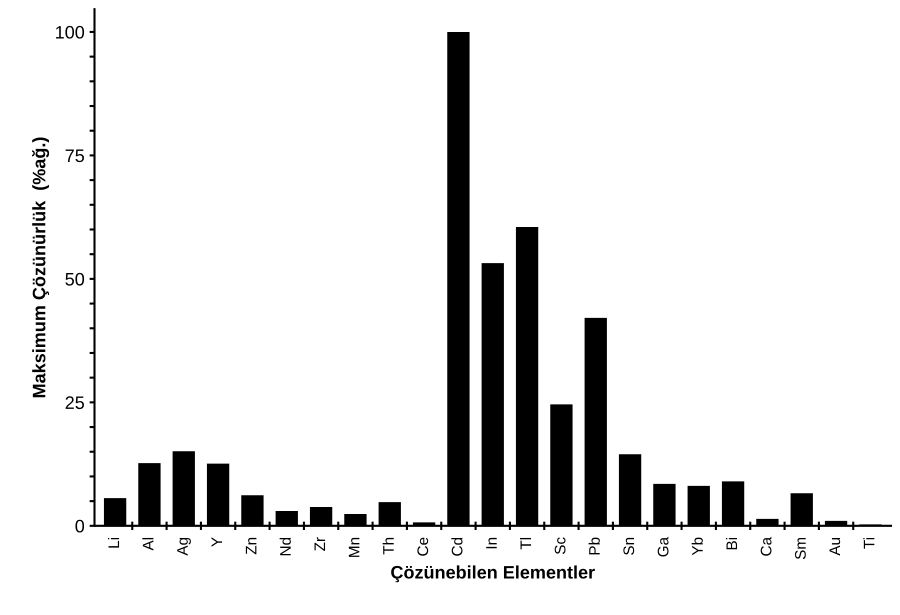 This screenshot has width=900, height=615. Describe the element at coordinates (422, 547) in the screenshot. I see `x-tick-label: Ce` at that location.